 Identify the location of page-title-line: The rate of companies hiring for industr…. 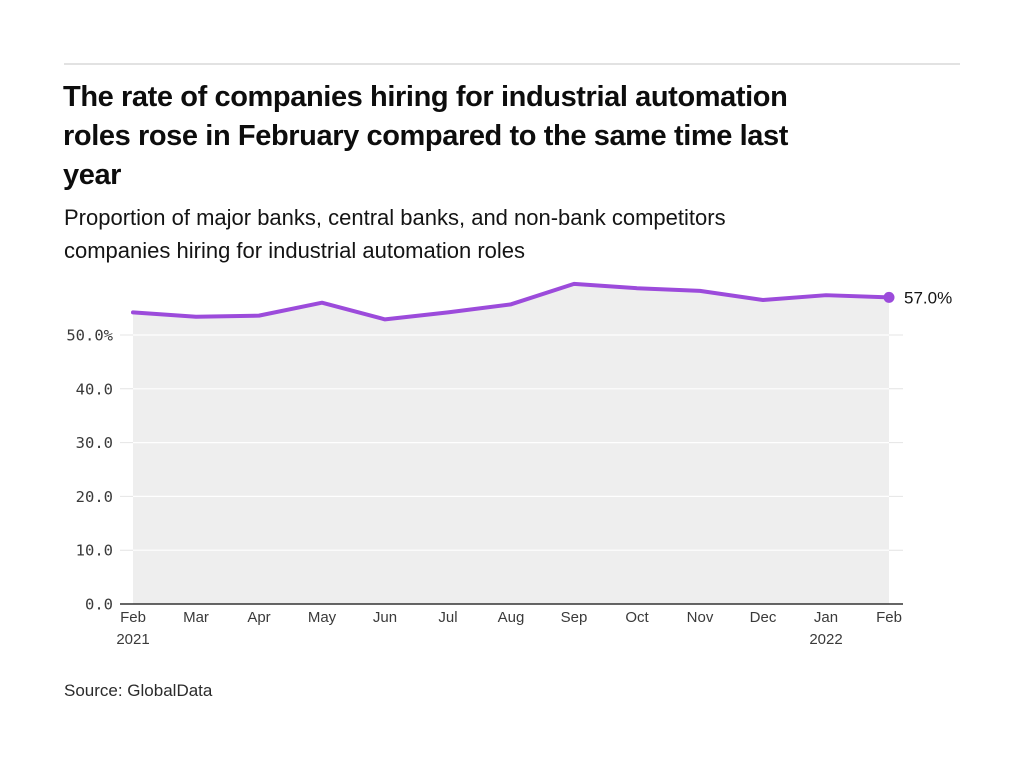
(425, 97).